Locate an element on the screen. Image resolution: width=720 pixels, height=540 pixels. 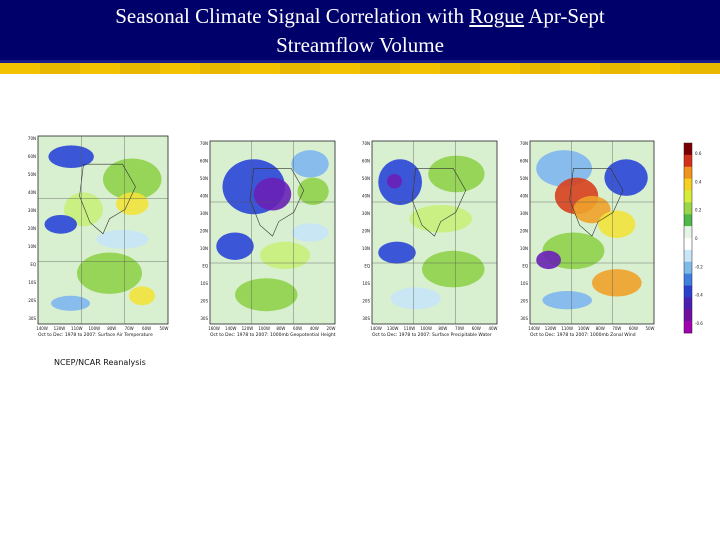
color-scale-label: -0.2 is located at coordinates (699, 266).